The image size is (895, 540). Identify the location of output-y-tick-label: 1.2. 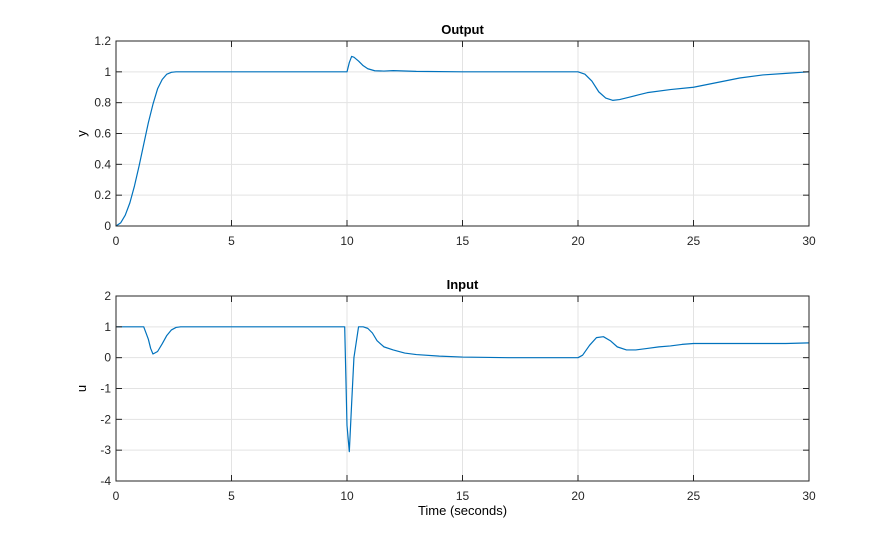
(102, 41).